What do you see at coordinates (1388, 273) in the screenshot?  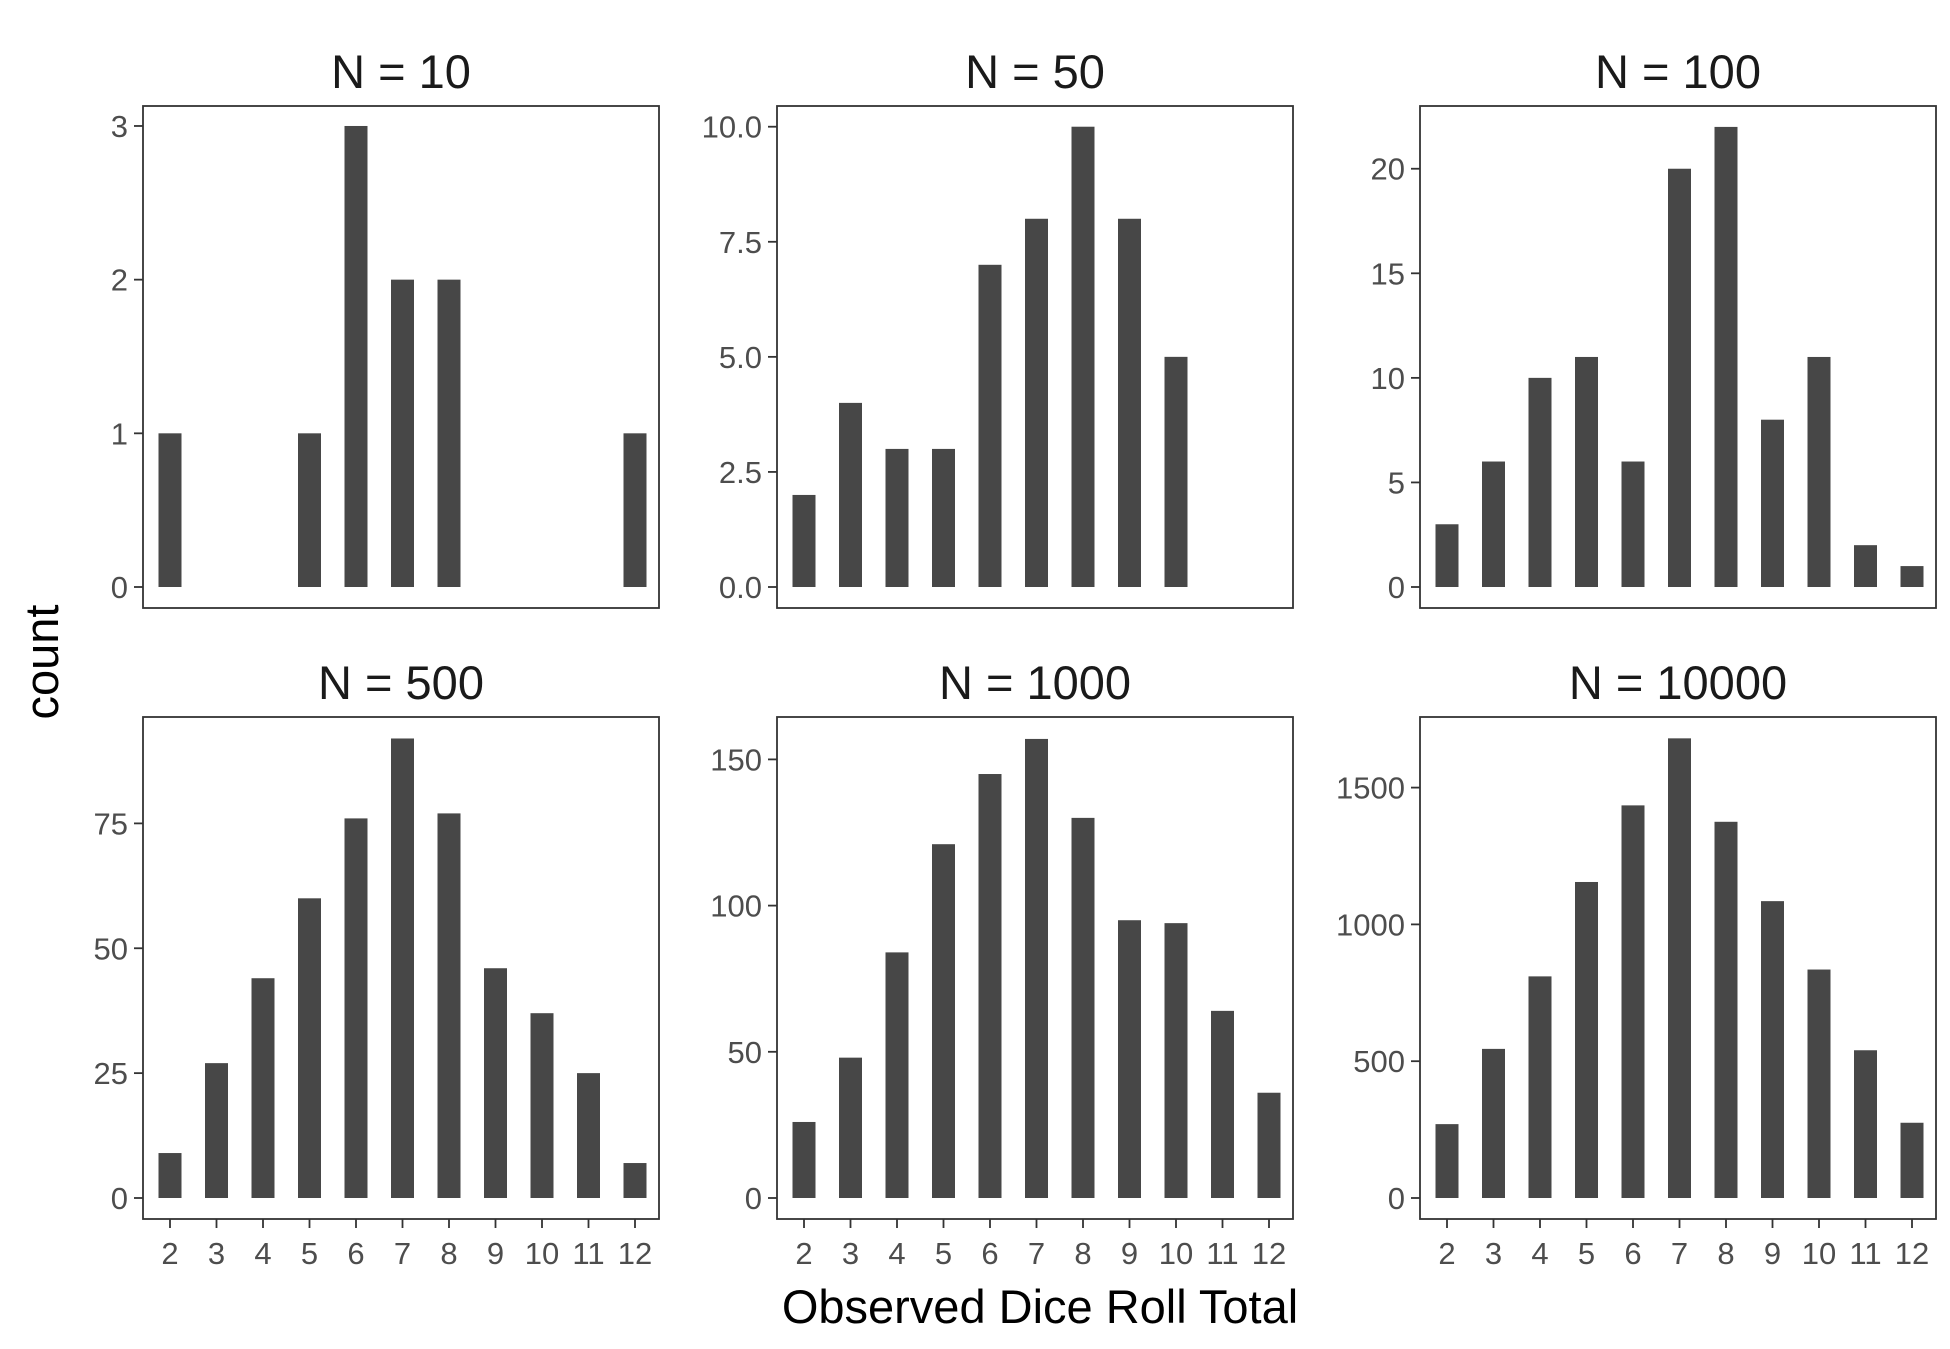 I see `y-tick-label: 15` at bounding box center [1388, 273].